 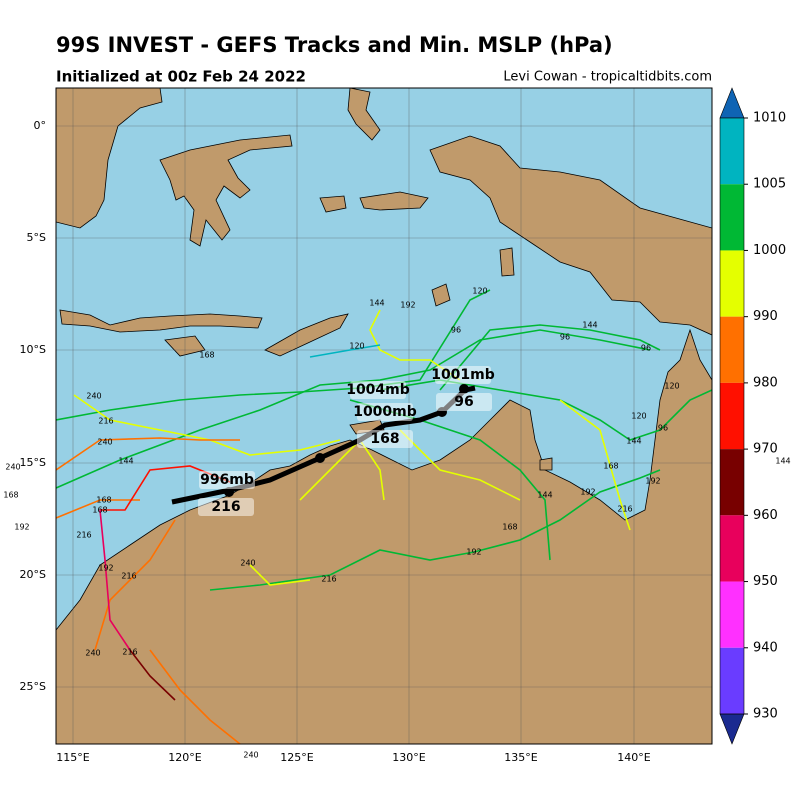 What do you see at coordinates (333, 204) in the screenshot?
I see `buru` at bounding box center [333, 204].